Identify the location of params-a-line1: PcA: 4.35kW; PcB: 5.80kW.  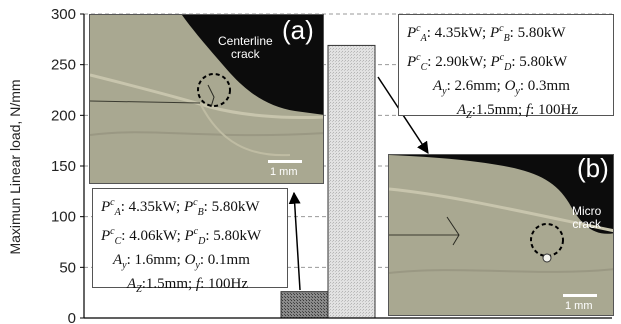
(180, 207).